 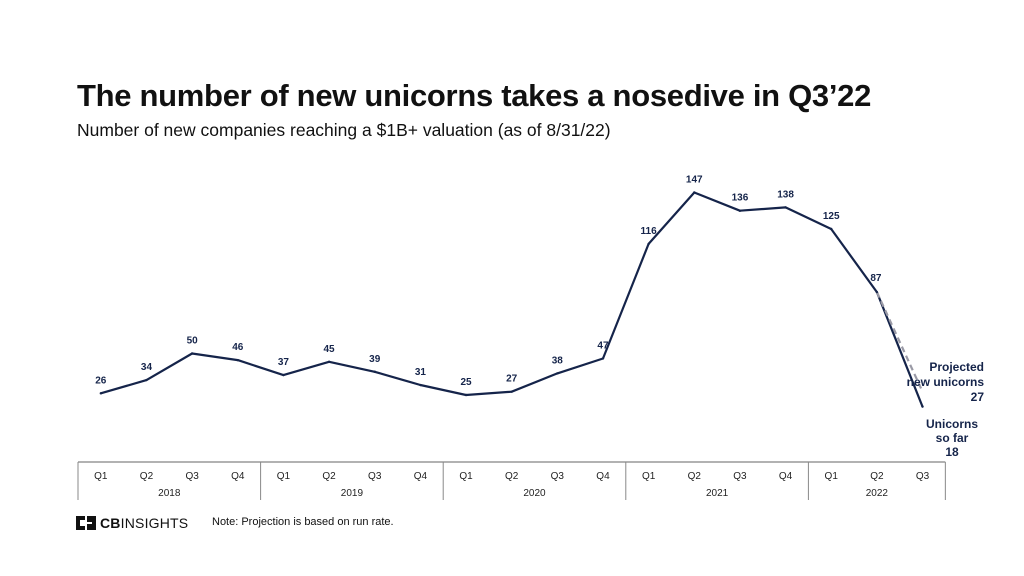 I want to click on footnote: Note: Projection is based on run rate., so click(x=303, y=522).